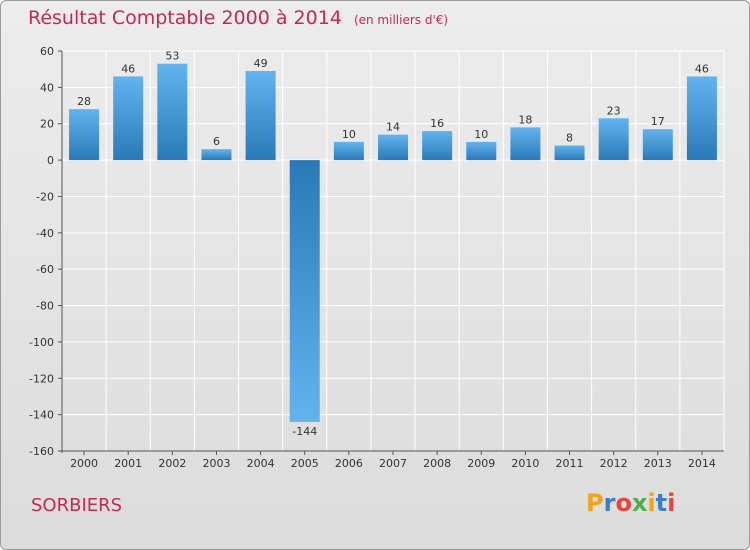 The height and width of the screenshot is (550, 750). Describe the element at coordinates (185, 18) in the screenshot. I see `title-text: Résultat Comptable 2000 à 2014` at that location.